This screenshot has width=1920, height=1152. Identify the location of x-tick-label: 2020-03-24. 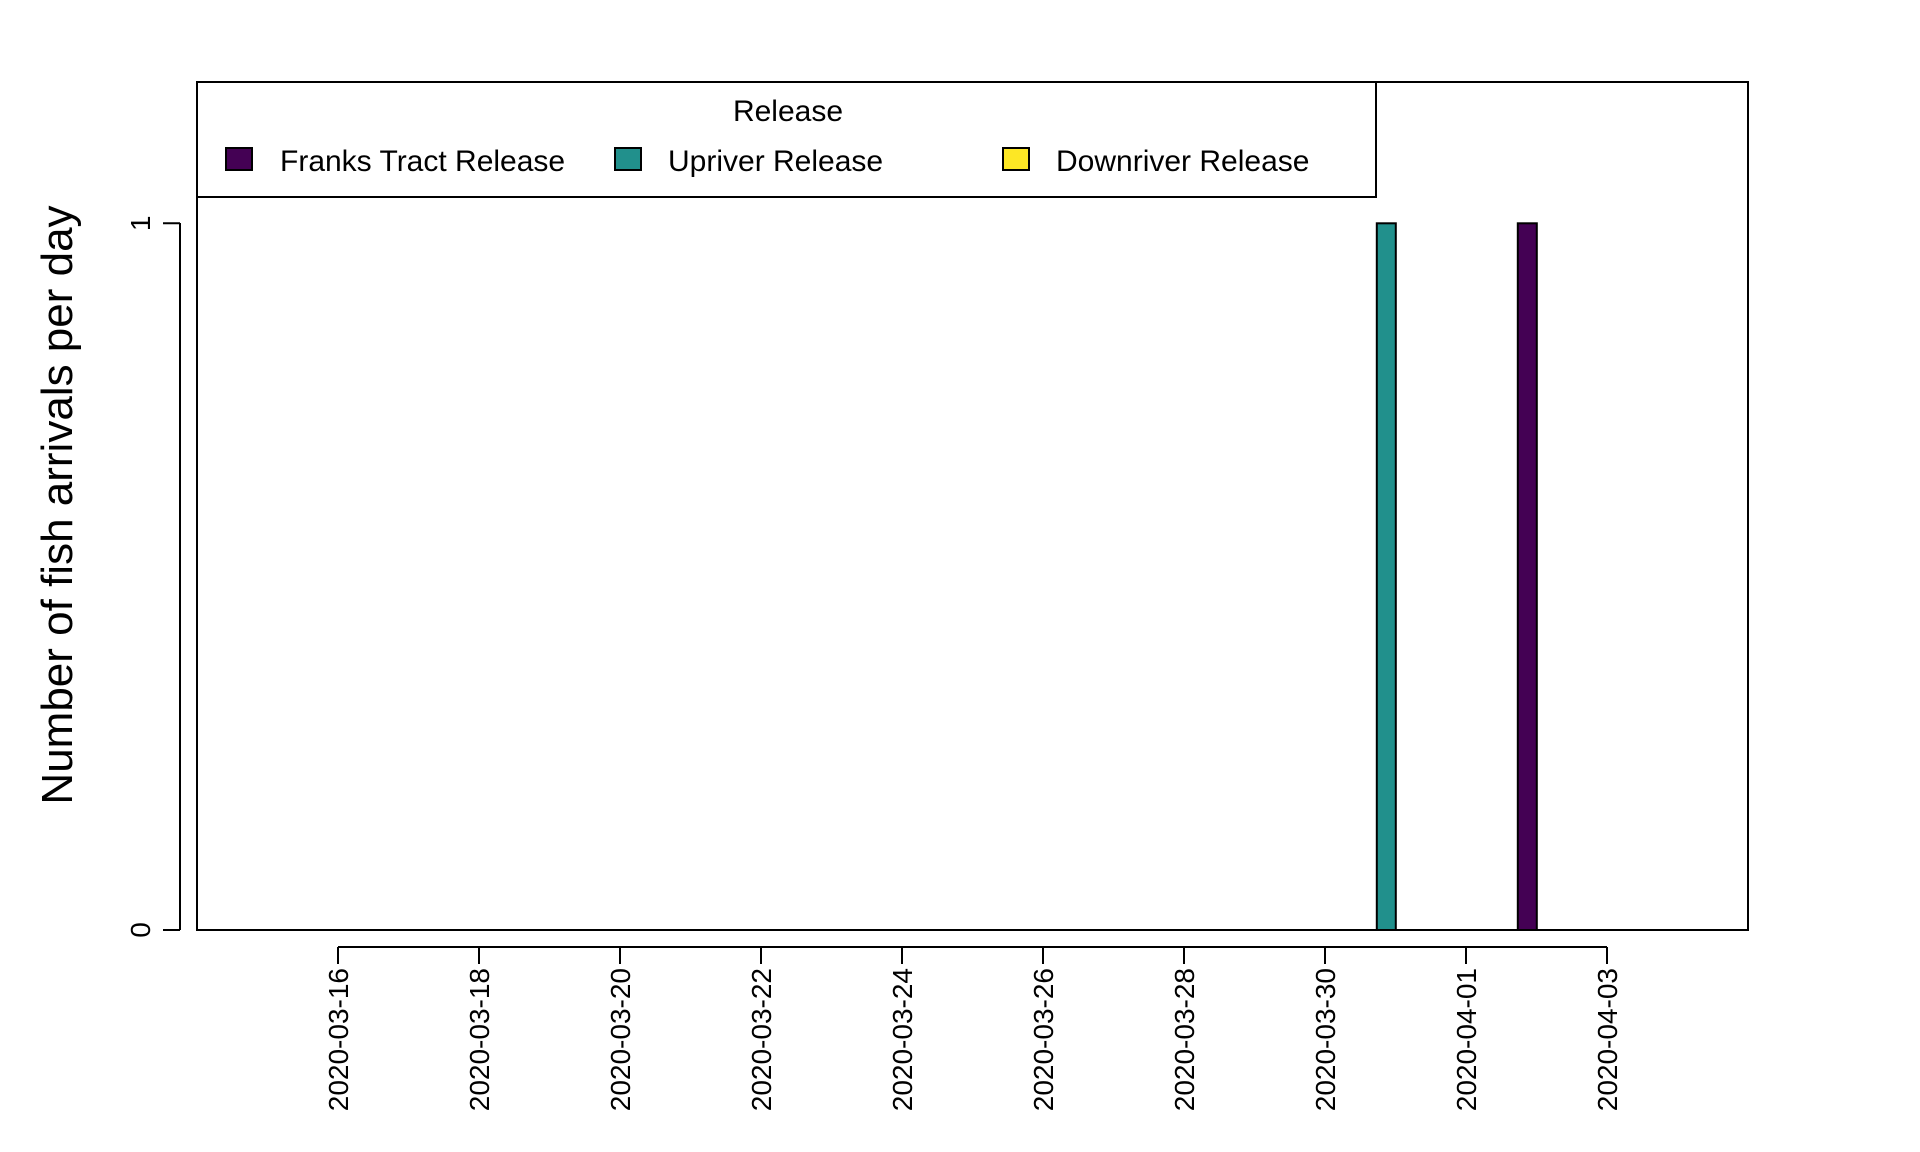
(902, 1039).